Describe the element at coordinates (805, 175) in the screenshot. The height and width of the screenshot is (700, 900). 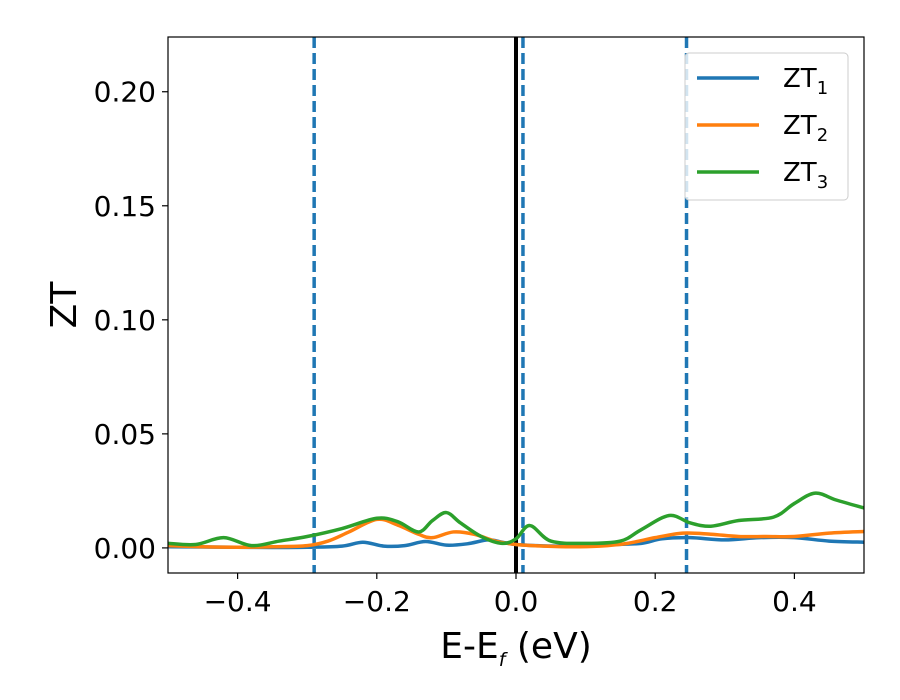
I see `legend-label-3: ZT3` at that location.